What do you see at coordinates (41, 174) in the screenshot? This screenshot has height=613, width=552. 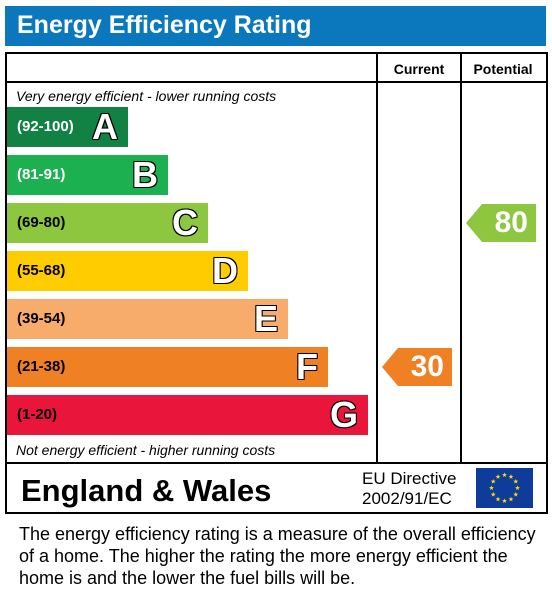 I see `band-range-label: (81-91)` at bounding box center [41, 174].